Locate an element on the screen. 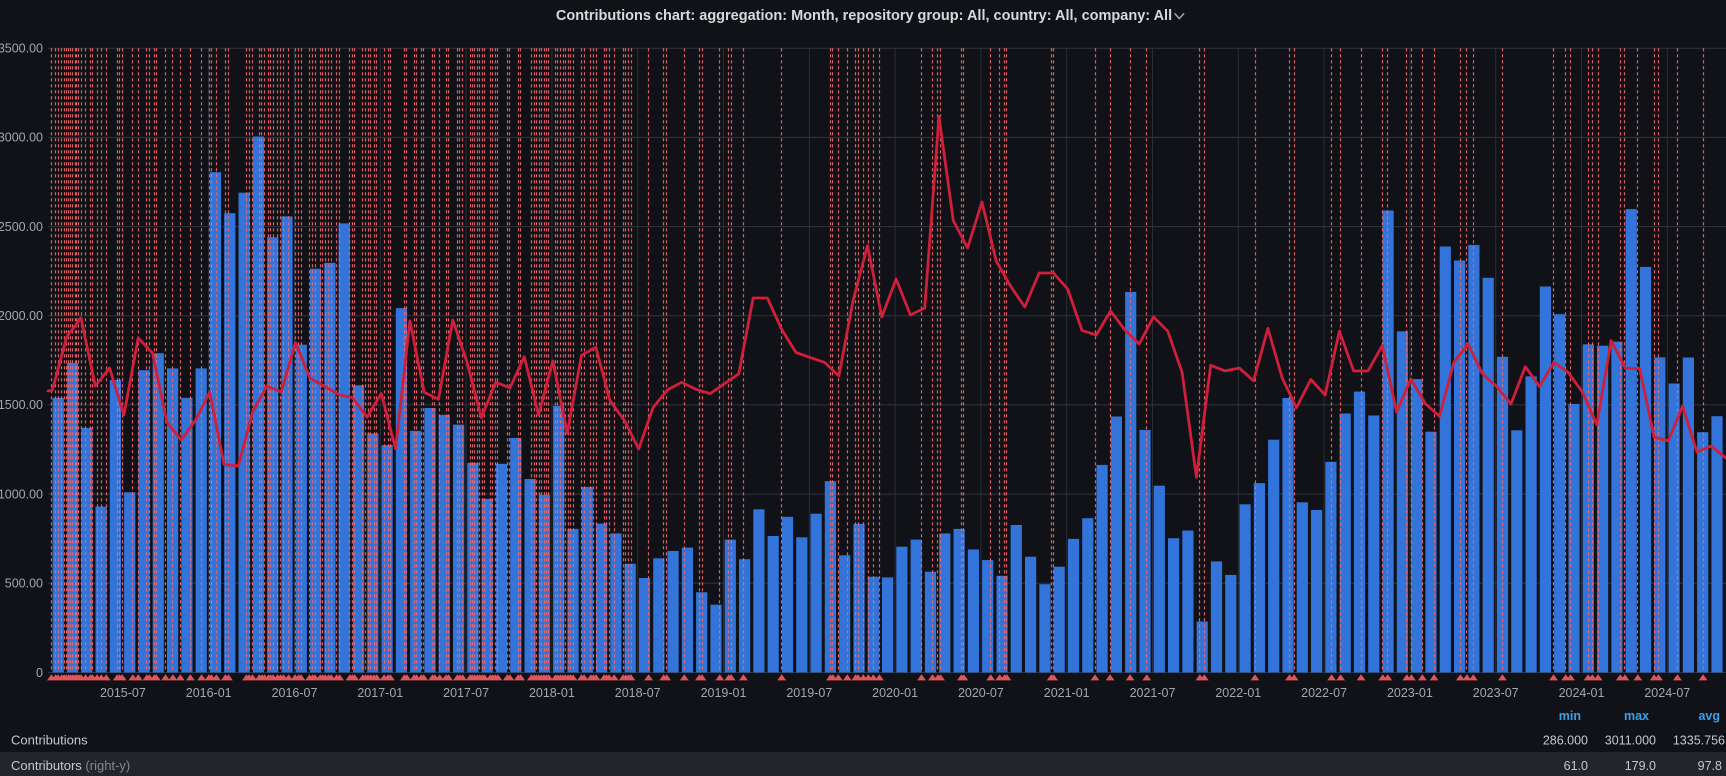 Image resolution: width=1726 pixels, height=776 pixels. svg-text: 3500.00 is located at coordinates (21, 49).